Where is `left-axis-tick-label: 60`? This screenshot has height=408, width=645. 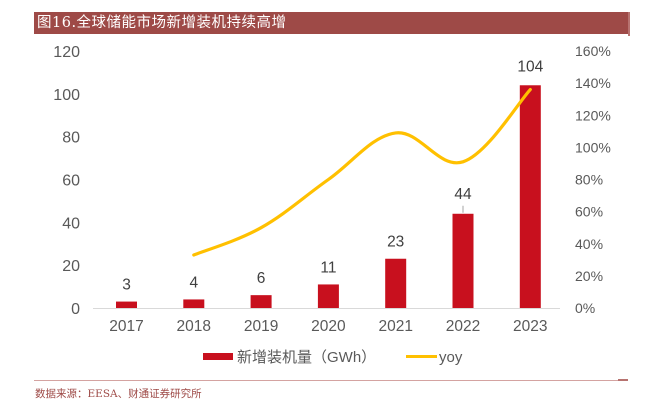
left-axis-tick-label: 60 is located at coordinates (71, 181).